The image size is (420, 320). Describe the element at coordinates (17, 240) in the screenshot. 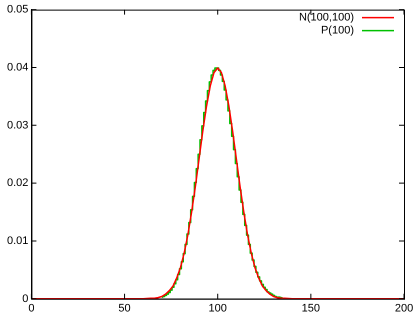

I see `y-tick-label: 0.01` at that location.